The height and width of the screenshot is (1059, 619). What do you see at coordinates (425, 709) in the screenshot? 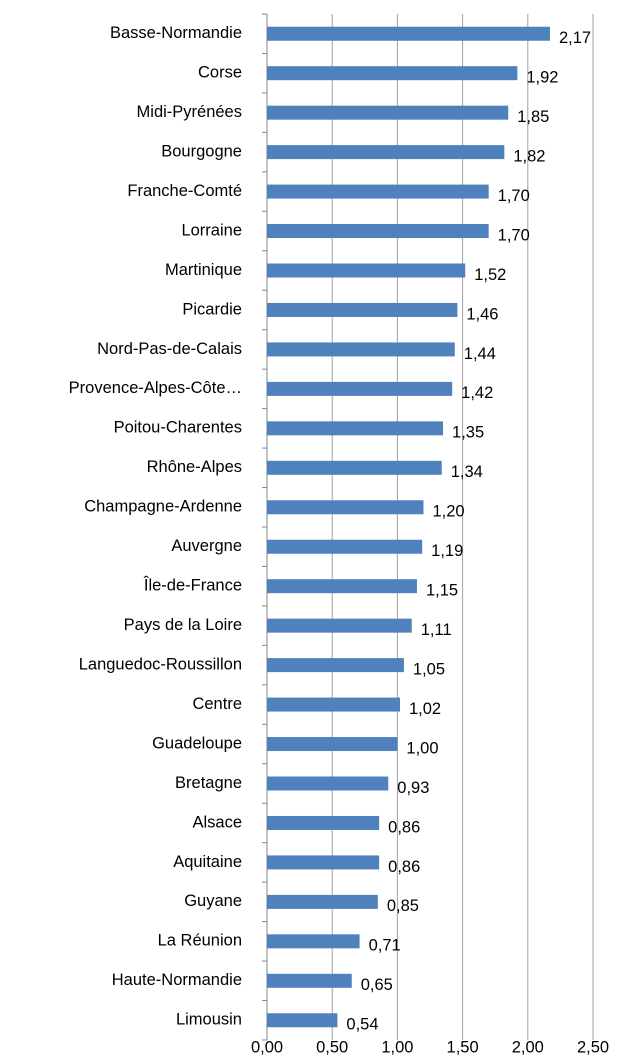
I see `value-label: 1,02` at bounding box center [425, 709].